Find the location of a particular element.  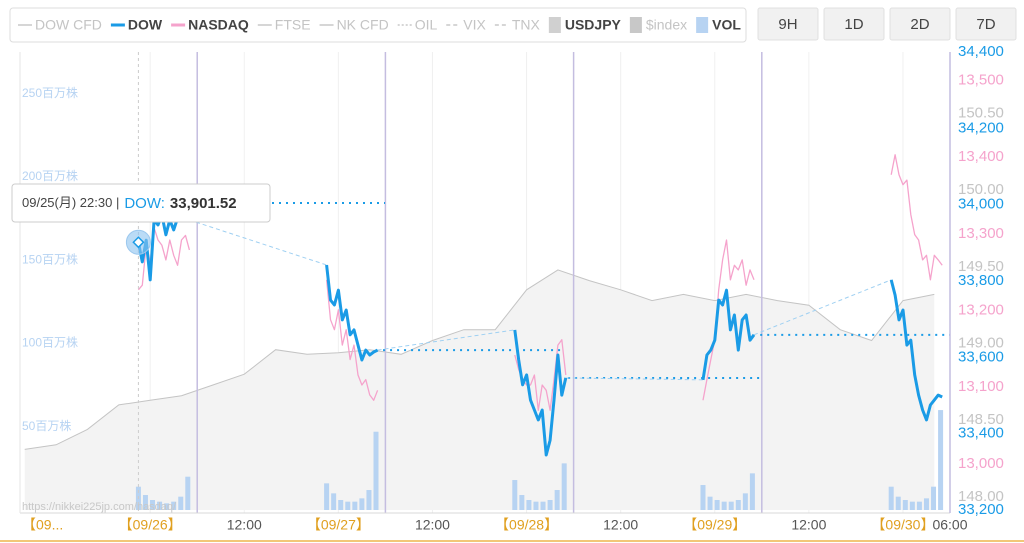

y3-tick-label: 150.50 is located at coordinates (981, 112).